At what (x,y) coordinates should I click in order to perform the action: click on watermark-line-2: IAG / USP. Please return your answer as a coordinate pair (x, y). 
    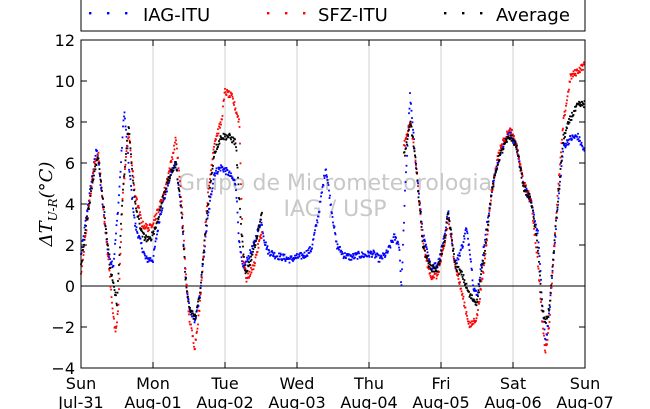
    Looking at the image, I should click on (335, 209).